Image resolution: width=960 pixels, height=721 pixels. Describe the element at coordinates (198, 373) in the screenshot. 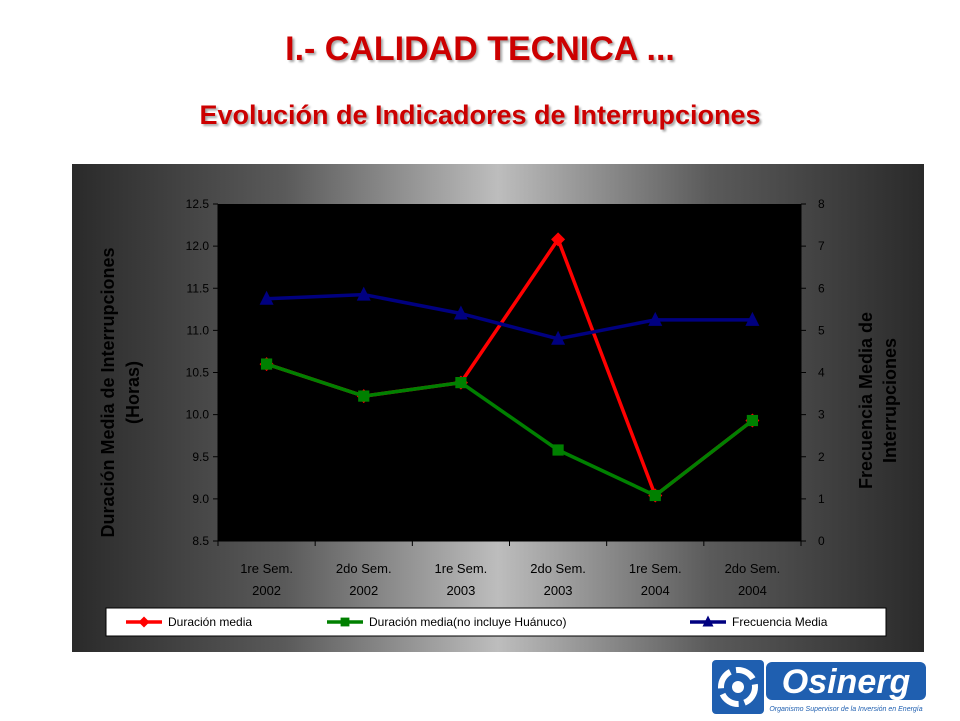

I see `y-tick-label-left: 10.5` at that location.